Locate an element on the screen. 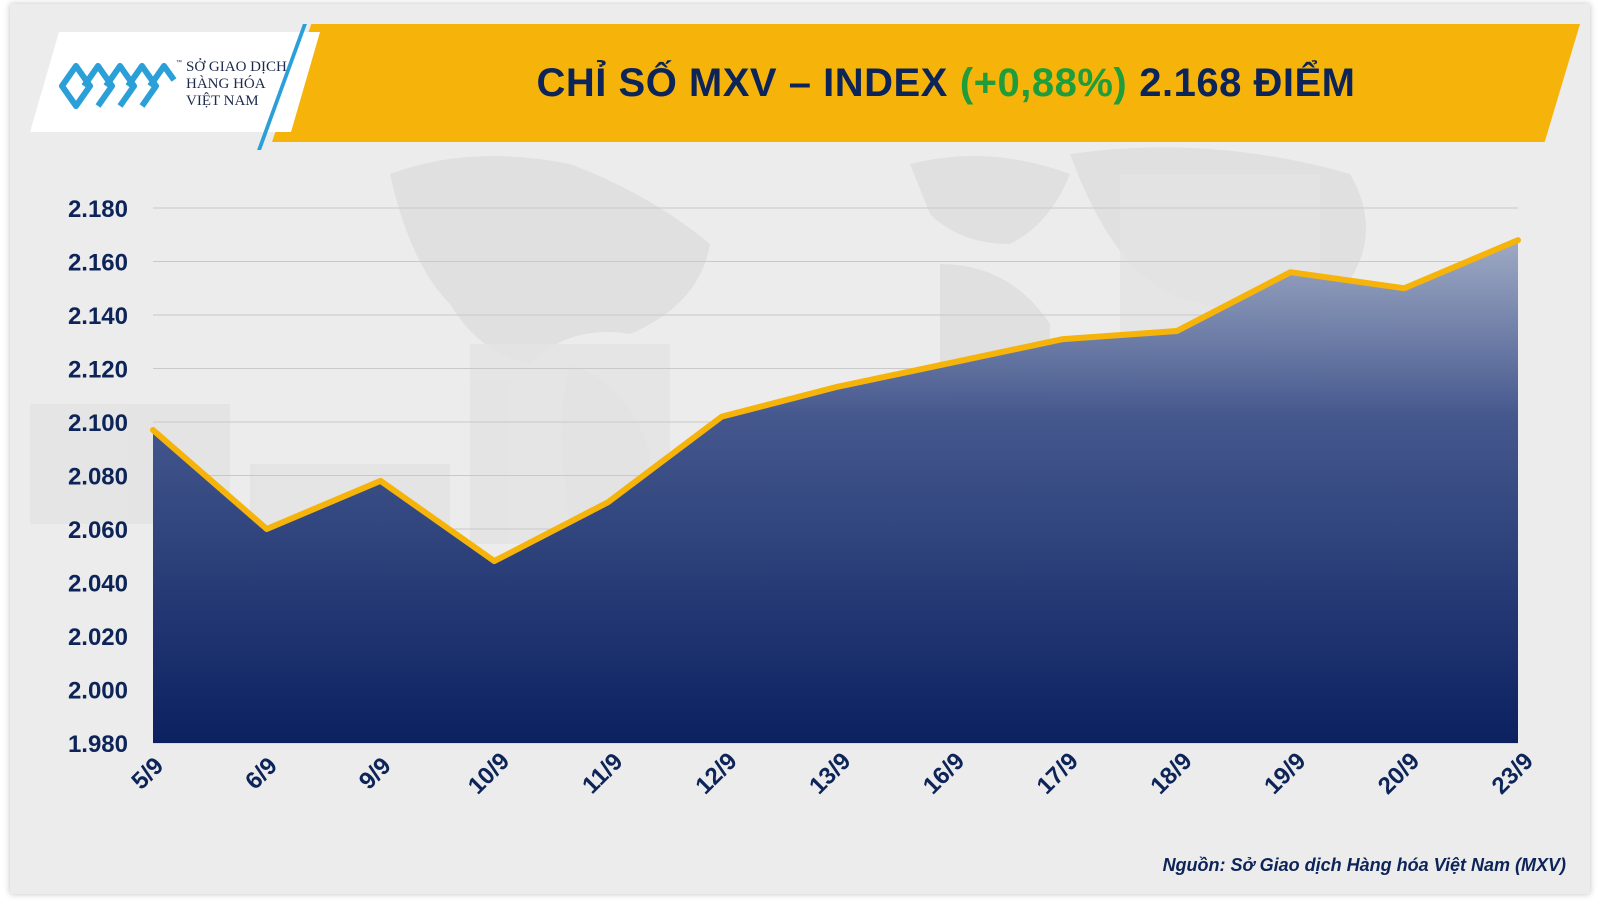 The image size is (1600, 900). x-tick-label: 16/9 is located at coordinates (944, 774).